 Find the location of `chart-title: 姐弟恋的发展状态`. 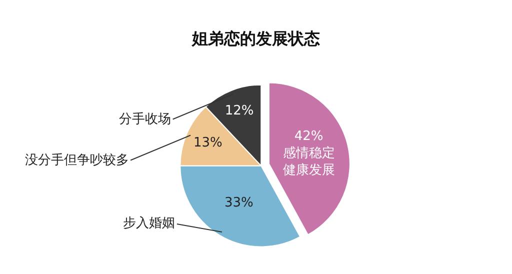

chart-title: 姐弟恋的发展状态 is located at coordinates (255, 38).